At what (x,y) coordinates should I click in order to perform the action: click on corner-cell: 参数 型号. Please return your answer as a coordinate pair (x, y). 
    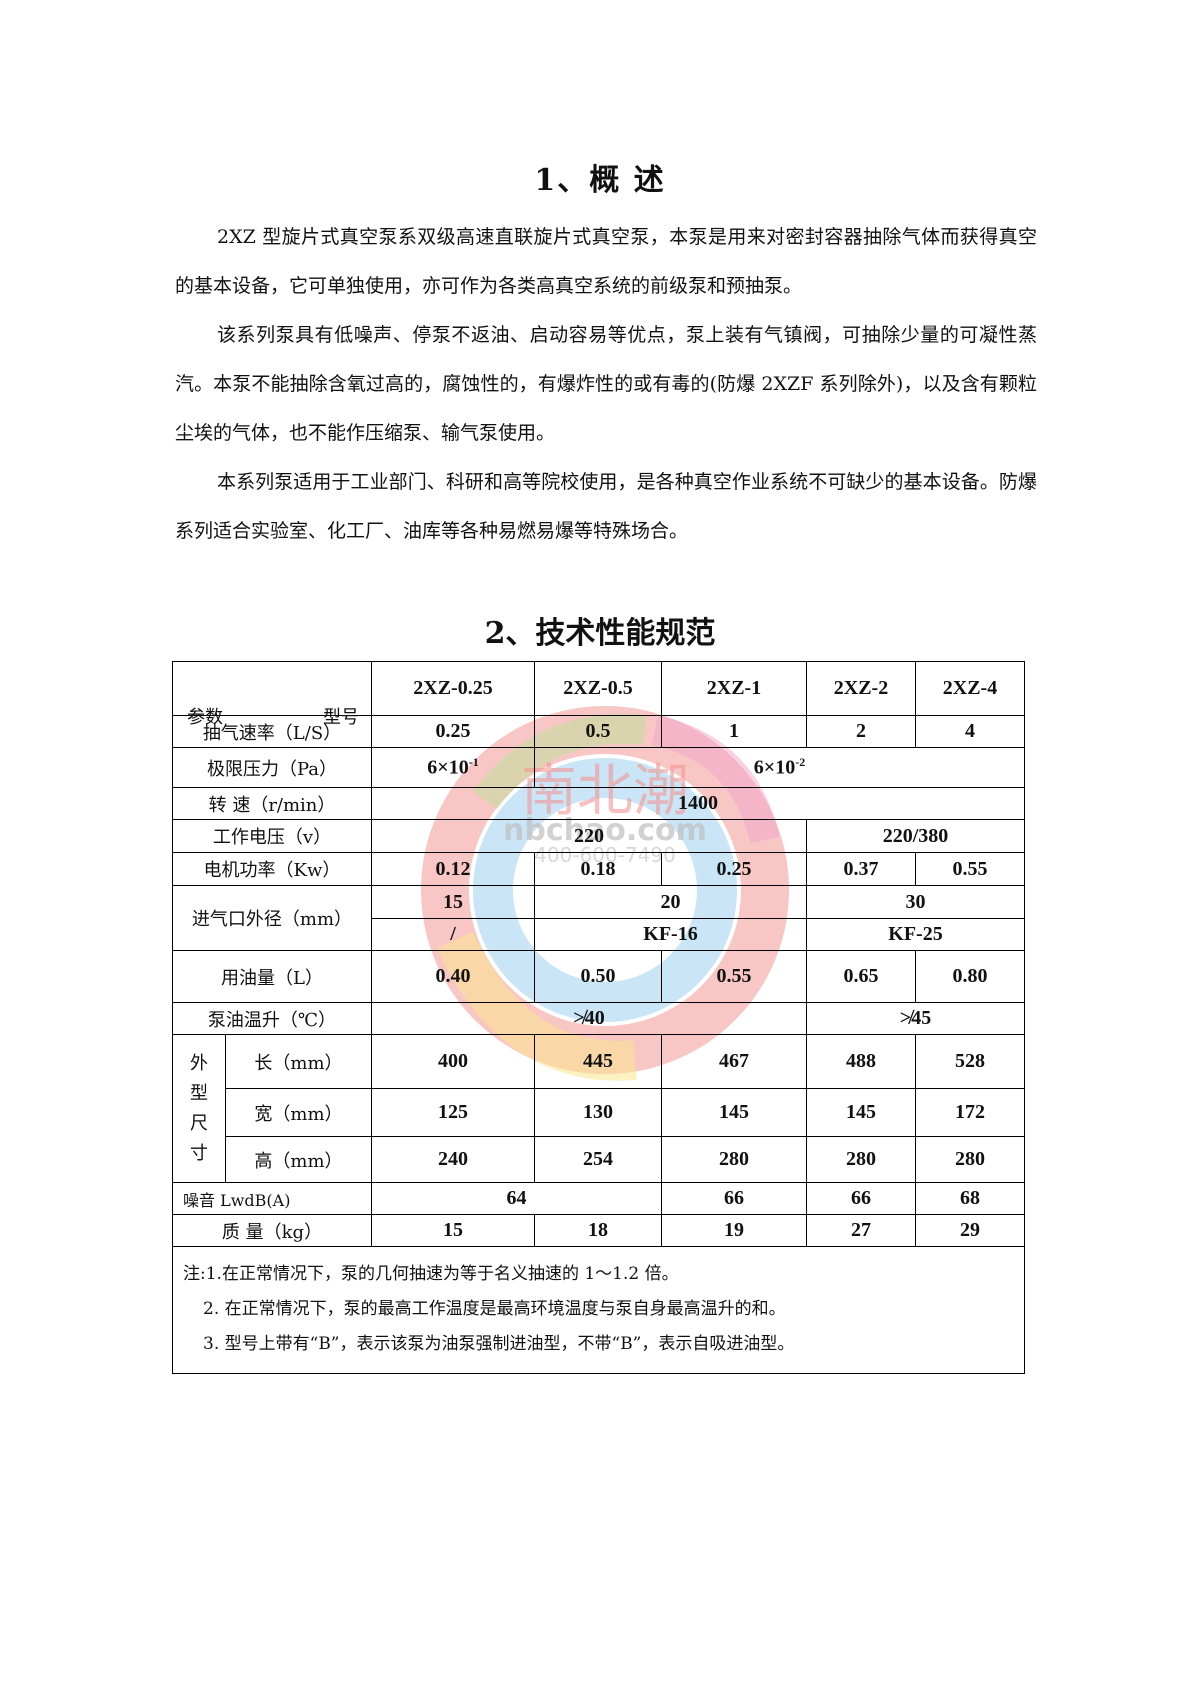
    Looking at the image, I should click on (272, 694).